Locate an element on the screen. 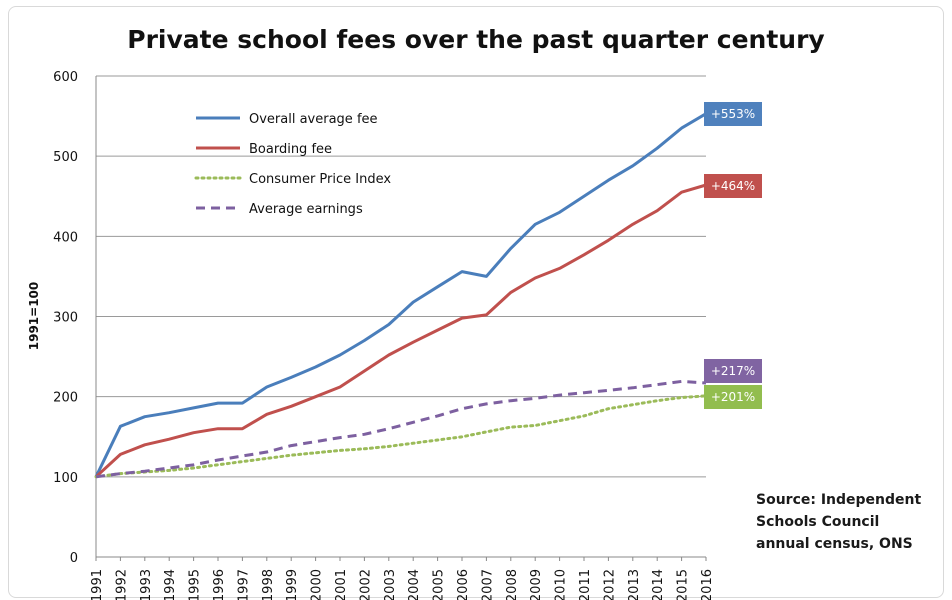 The image size is (952, 600). y-tick-label: 100 is located at coordinates (65, 478).